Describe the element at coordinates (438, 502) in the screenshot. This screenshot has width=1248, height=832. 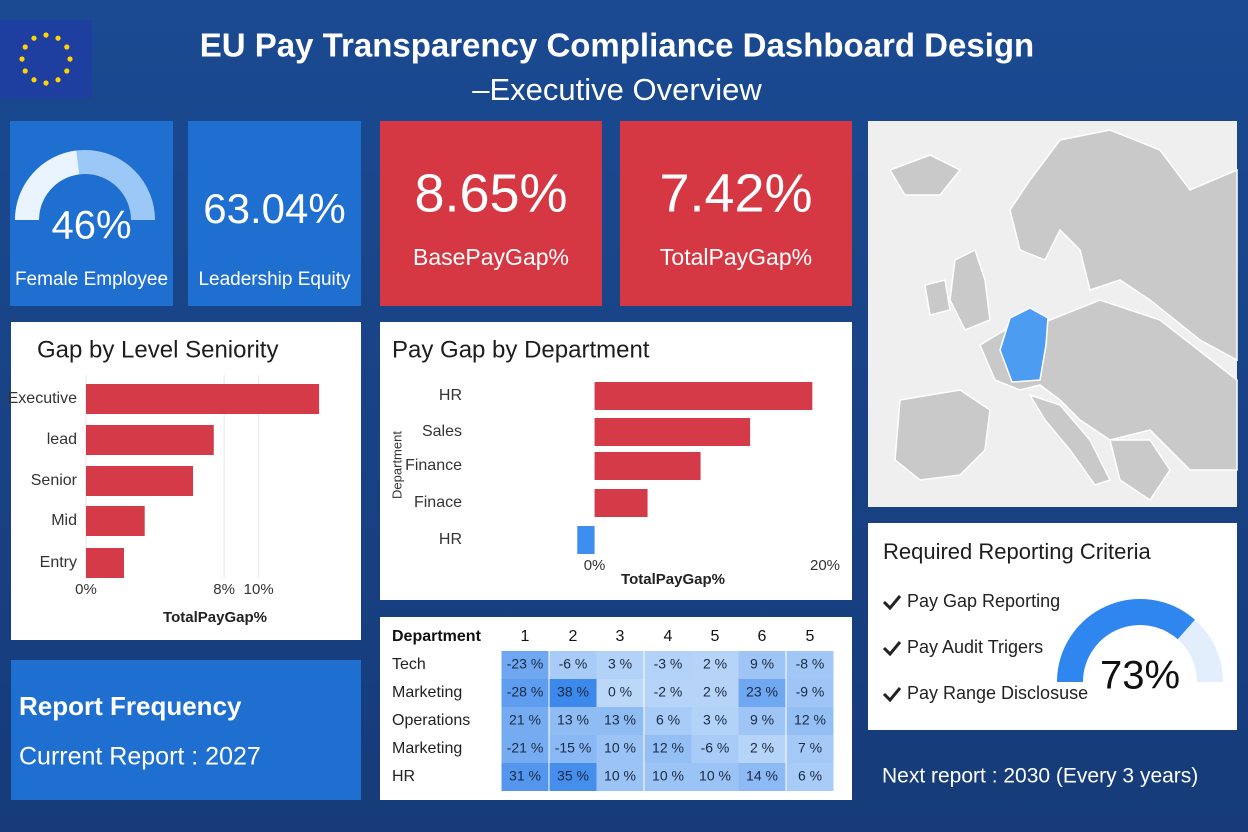
I see `y-tick-label: Finace` at that location.